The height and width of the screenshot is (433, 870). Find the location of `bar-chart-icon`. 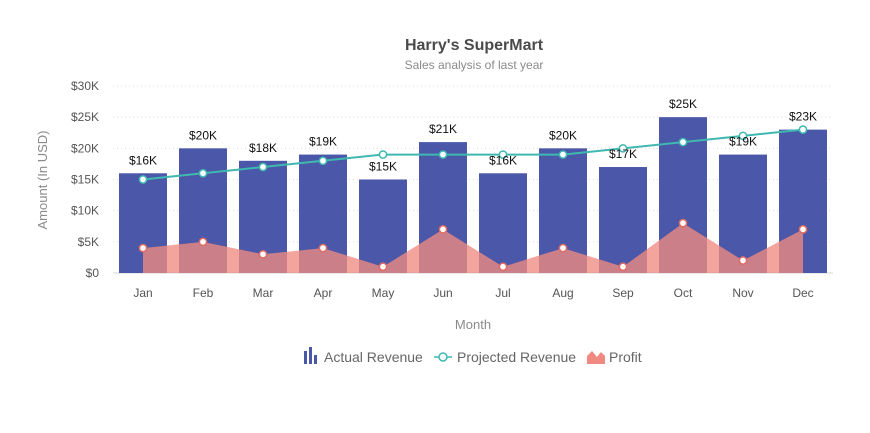

bar-chart-icon is located at coordinates (310, 355).